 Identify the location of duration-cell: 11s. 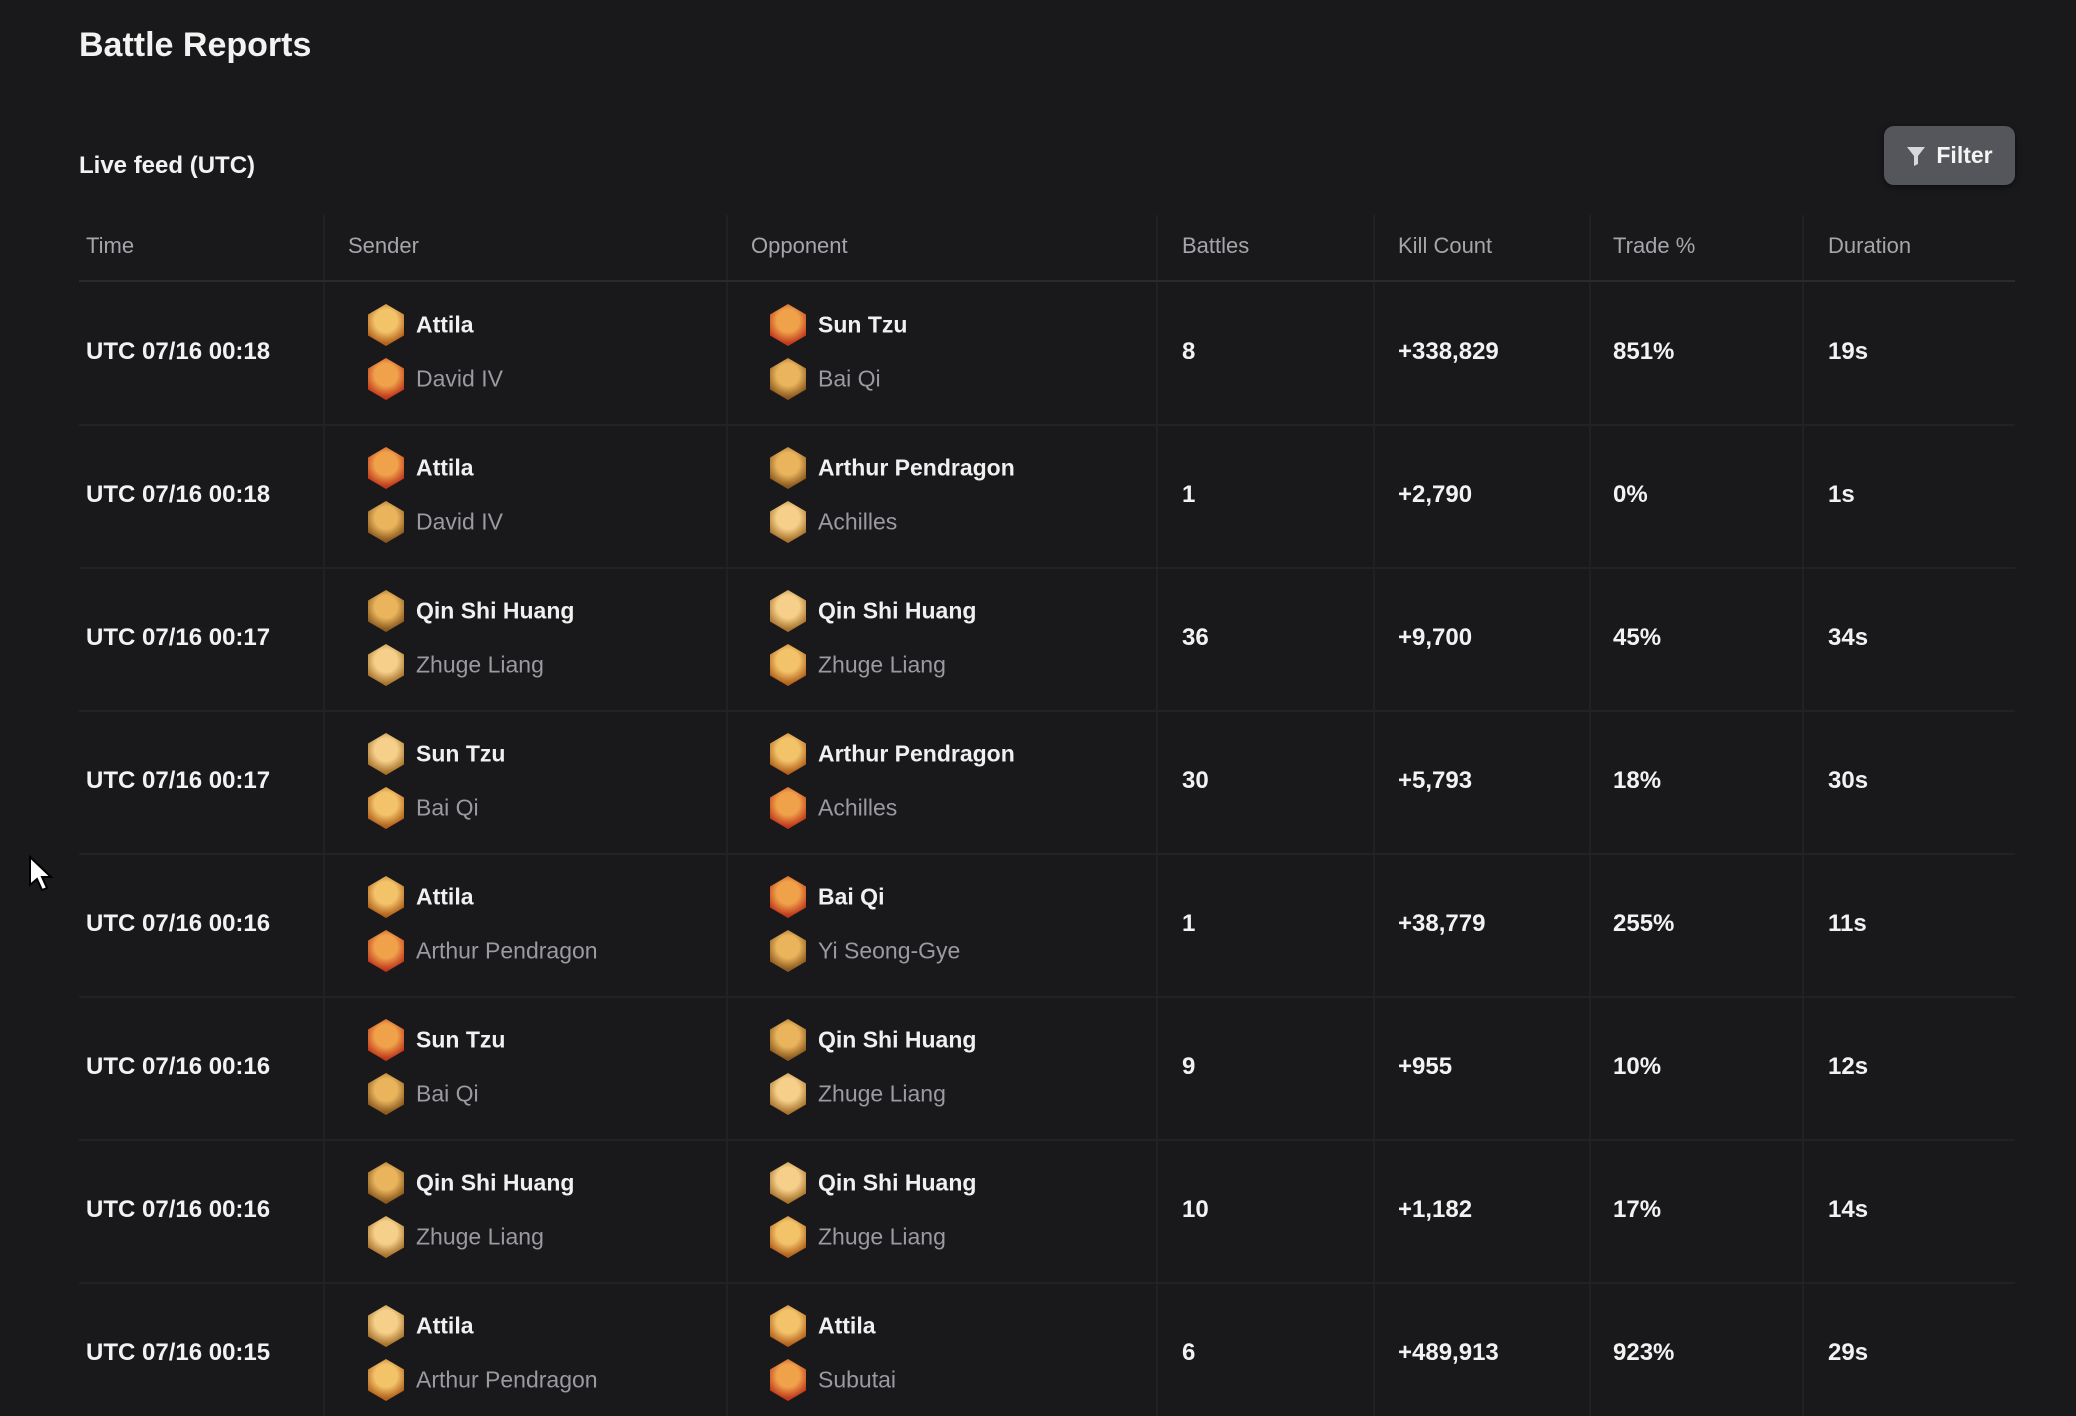
(1847, 923).